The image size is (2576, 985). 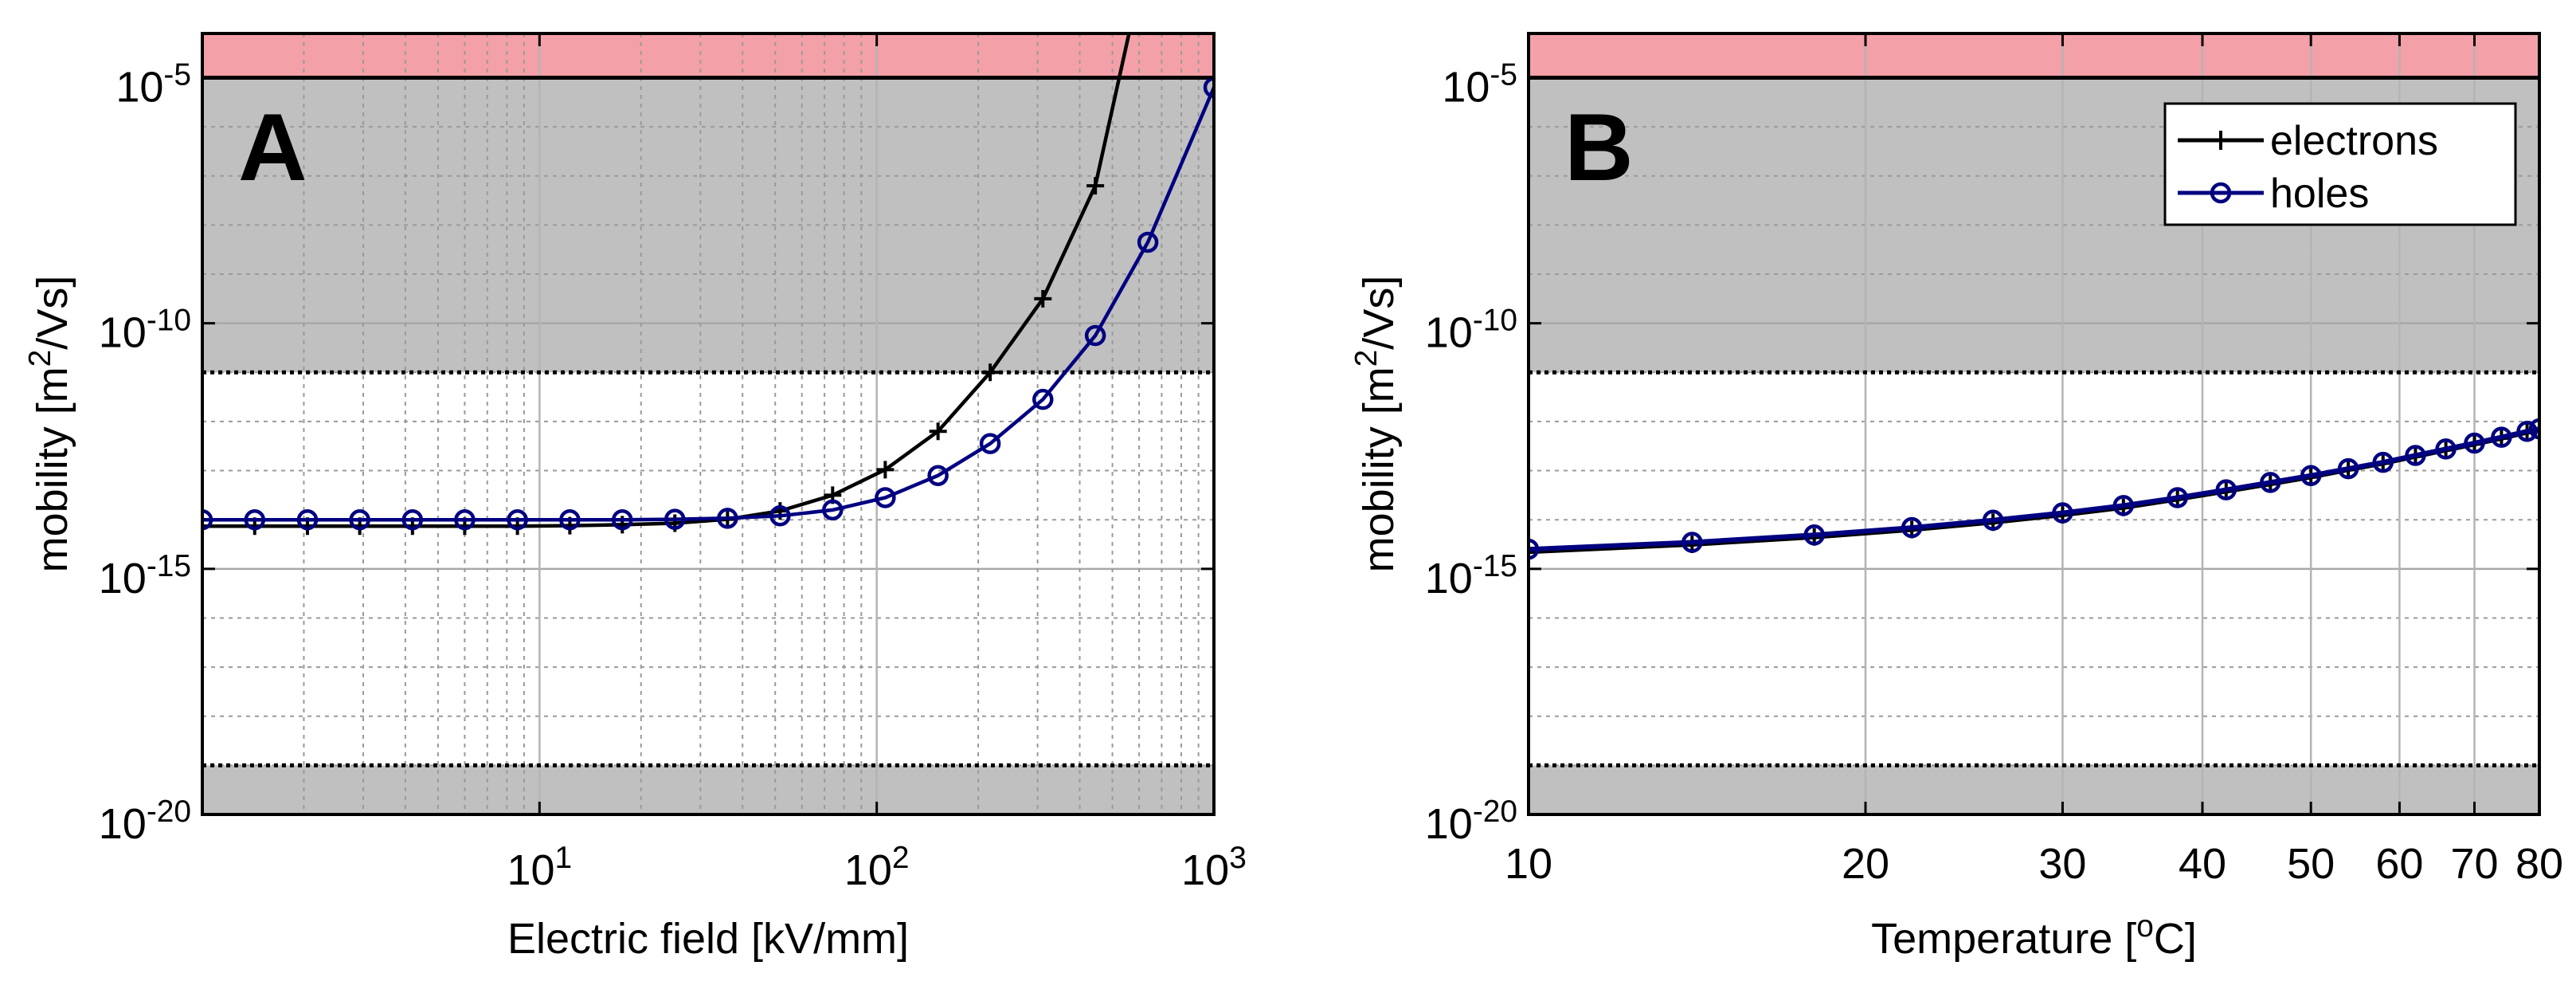 I want to click on panel-a-y-tick-label: 10-15, so click(x=145, y=575).